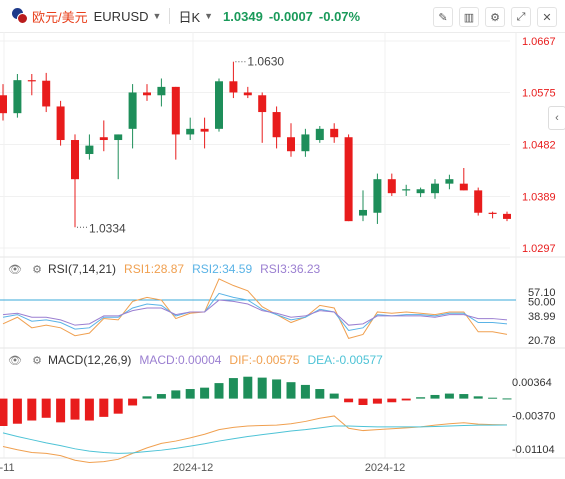  Describe the element at coordinates (443, 17) in the screenshot. I see `draw-icon: ✎` at that location.